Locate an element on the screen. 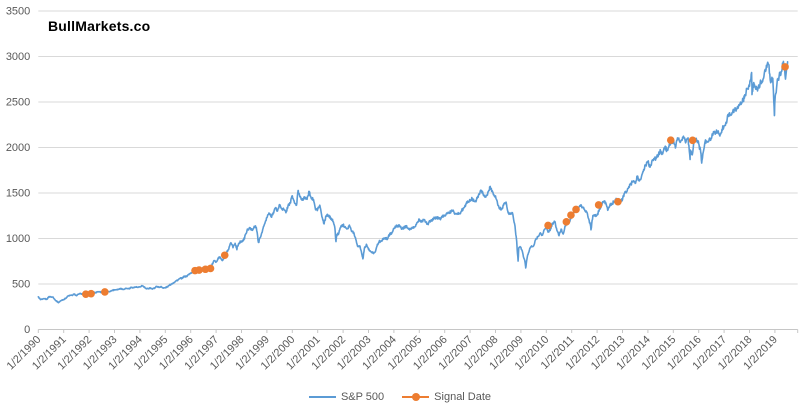 Image resolution: width=800 pixels, height=406 pixels. legend-label-sp500: S&P 500 is located at coordinates (362, 397).